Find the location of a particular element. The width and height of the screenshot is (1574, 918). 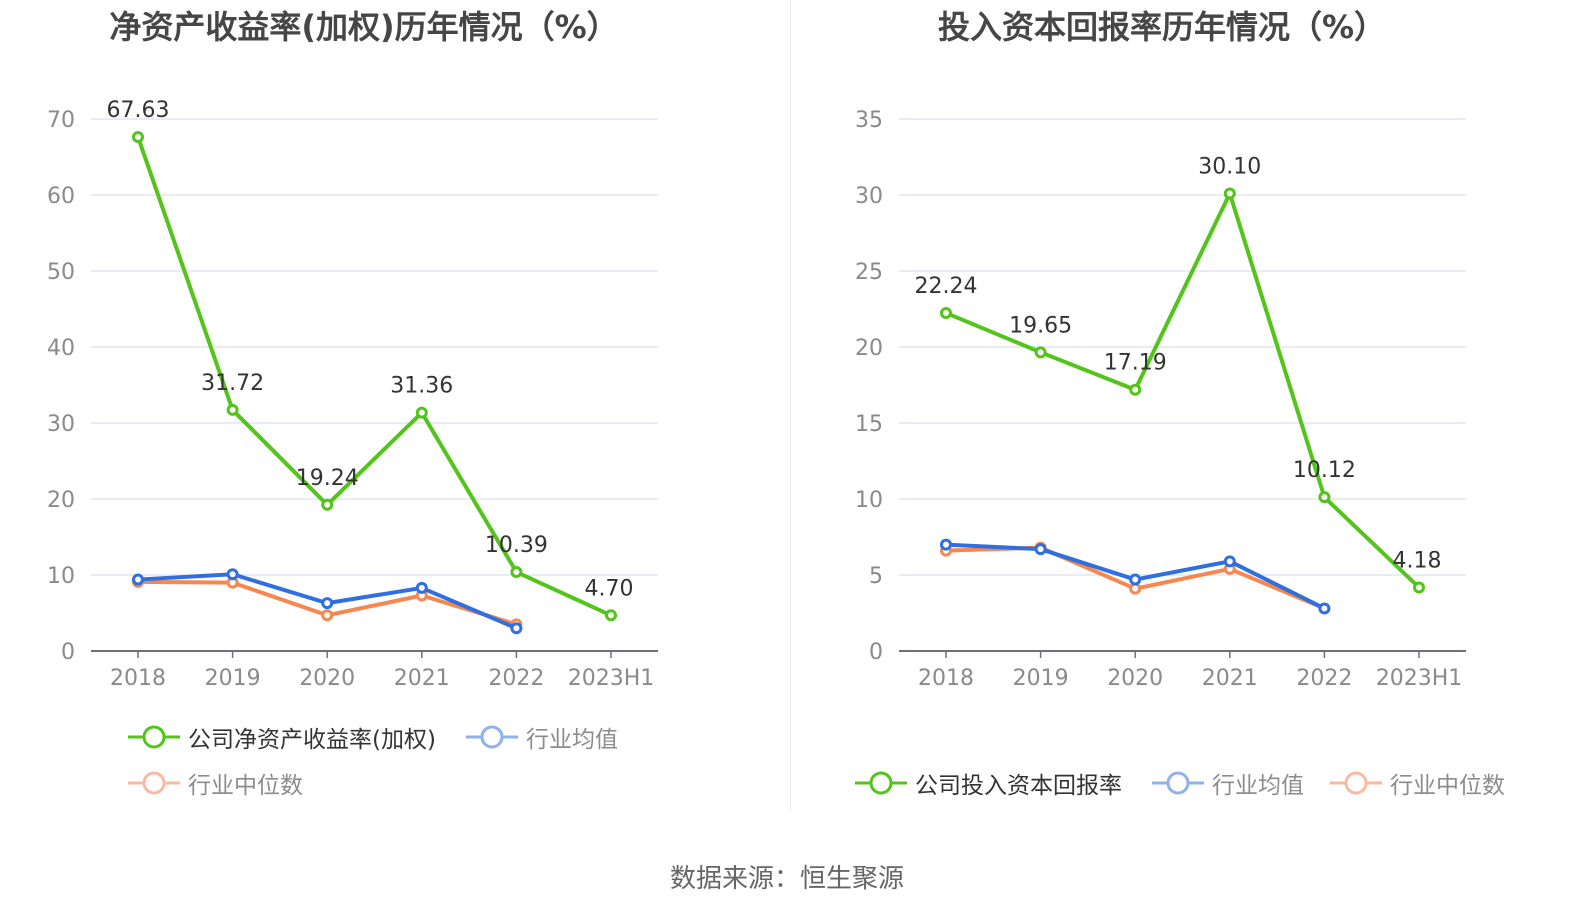

y-tick-label: 25 is located at coordinates (869, 272).